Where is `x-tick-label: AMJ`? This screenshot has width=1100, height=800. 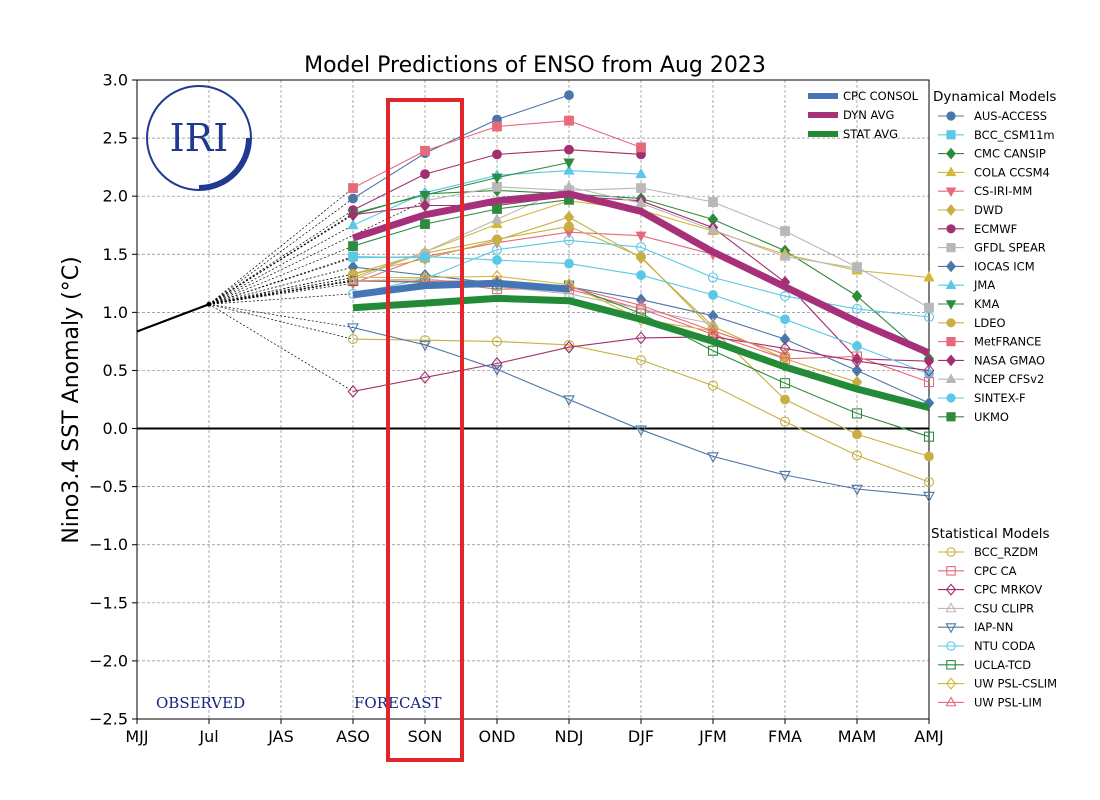
x-tick-label: AMJ is located at coordinates (928, 736).